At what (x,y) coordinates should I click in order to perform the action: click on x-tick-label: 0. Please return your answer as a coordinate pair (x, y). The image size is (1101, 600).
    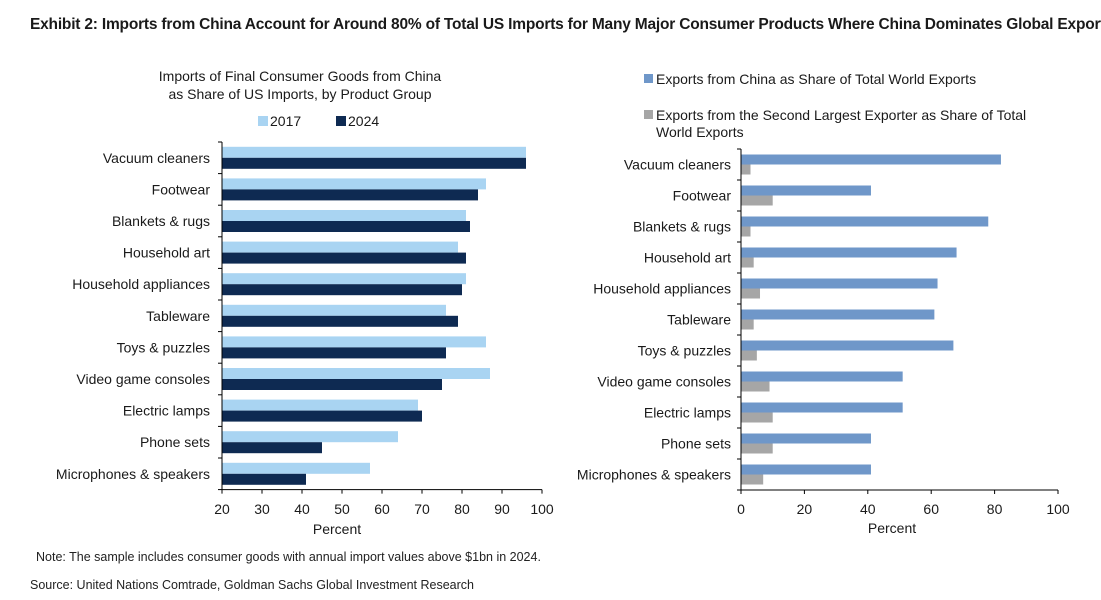
    Looking at the image, I should click on (741, 509).